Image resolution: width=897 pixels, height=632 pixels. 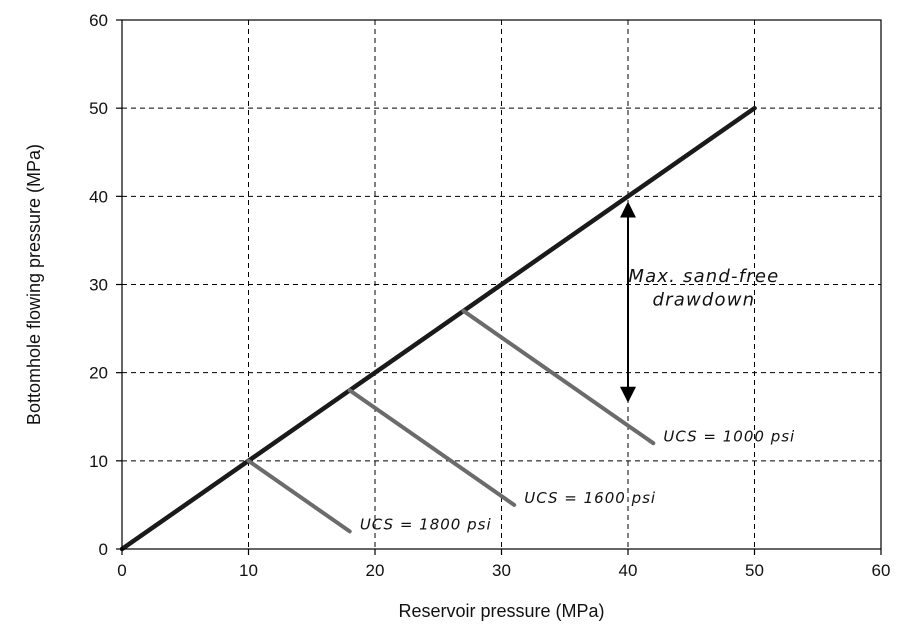 What do you see at coordinates (248, 570) in the screenshot?
I see `x-tick-label: 10` at bounding box center [248, 570].